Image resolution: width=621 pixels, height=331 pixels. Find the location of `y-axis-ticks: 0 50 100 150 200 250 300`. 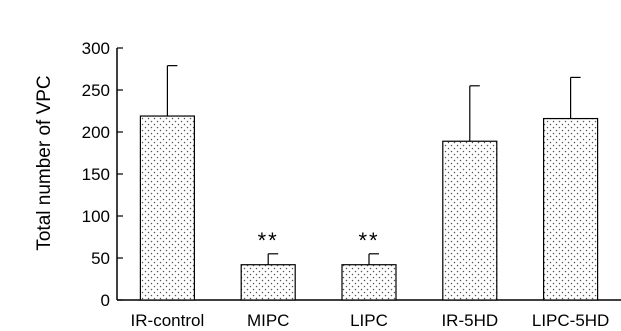

y-axis-ticks: 0 50 100 150 200 250 300 is located at coordinates (102, 174).